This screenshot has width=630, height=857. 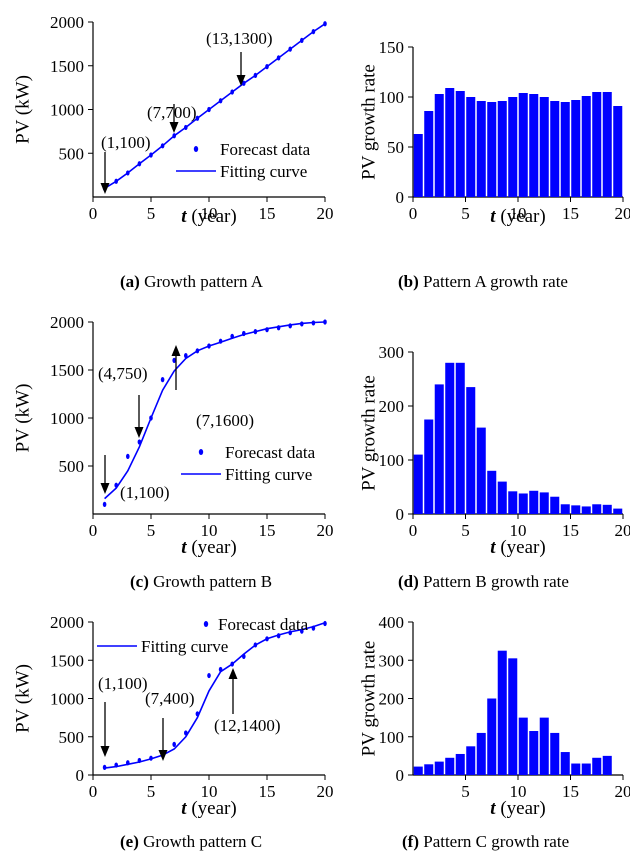 What do you see at coordinates (517, 547) in the screenshot?
I see `x-axis-label-d: t (year)` at bounding box center [517, 547].